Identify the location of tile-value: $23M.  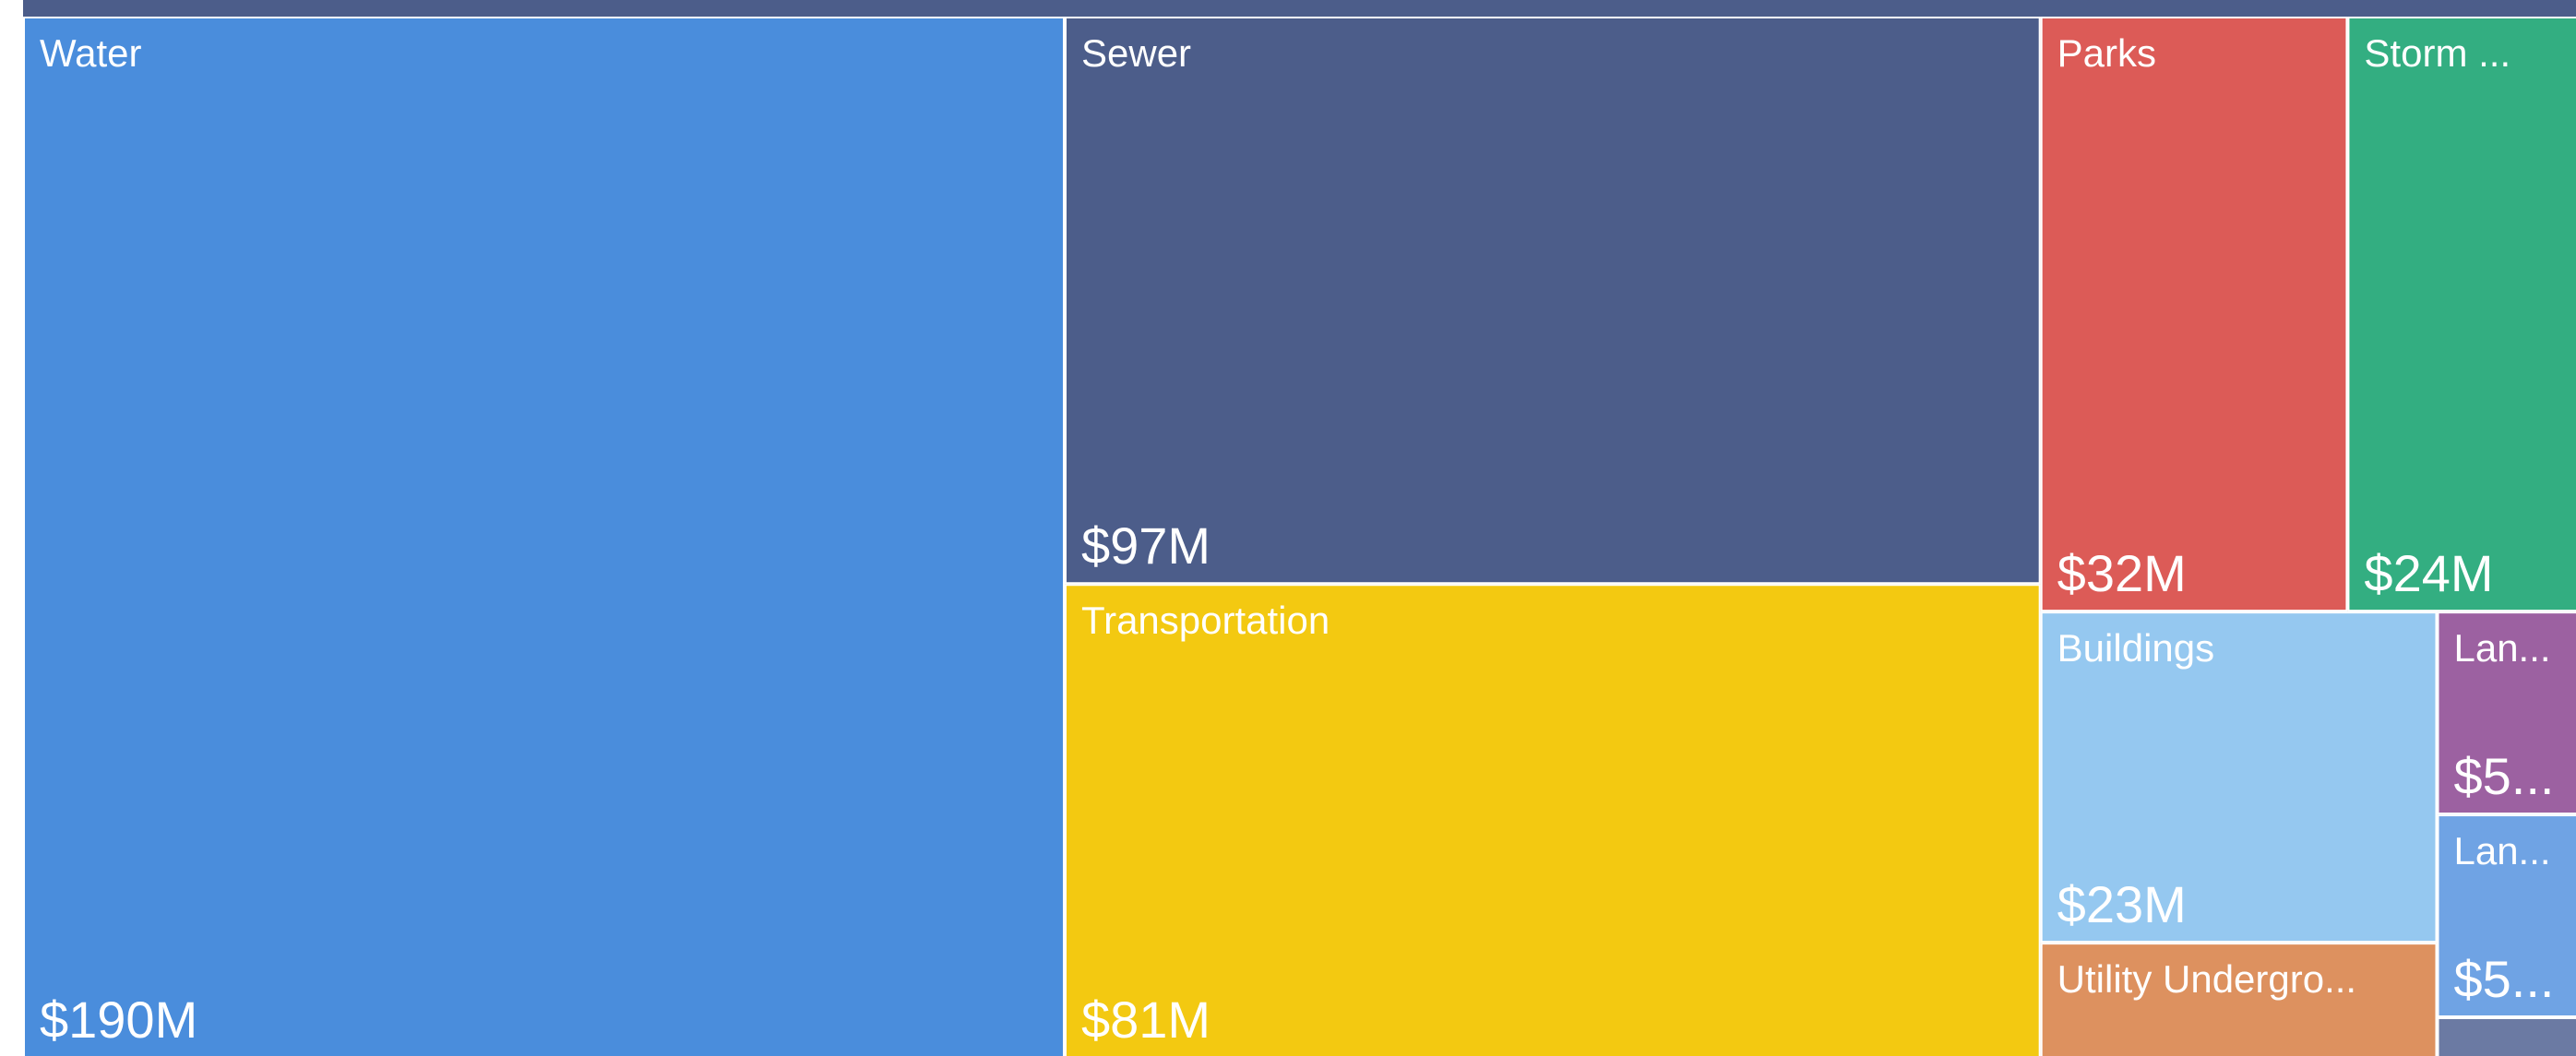
(2122, 904).